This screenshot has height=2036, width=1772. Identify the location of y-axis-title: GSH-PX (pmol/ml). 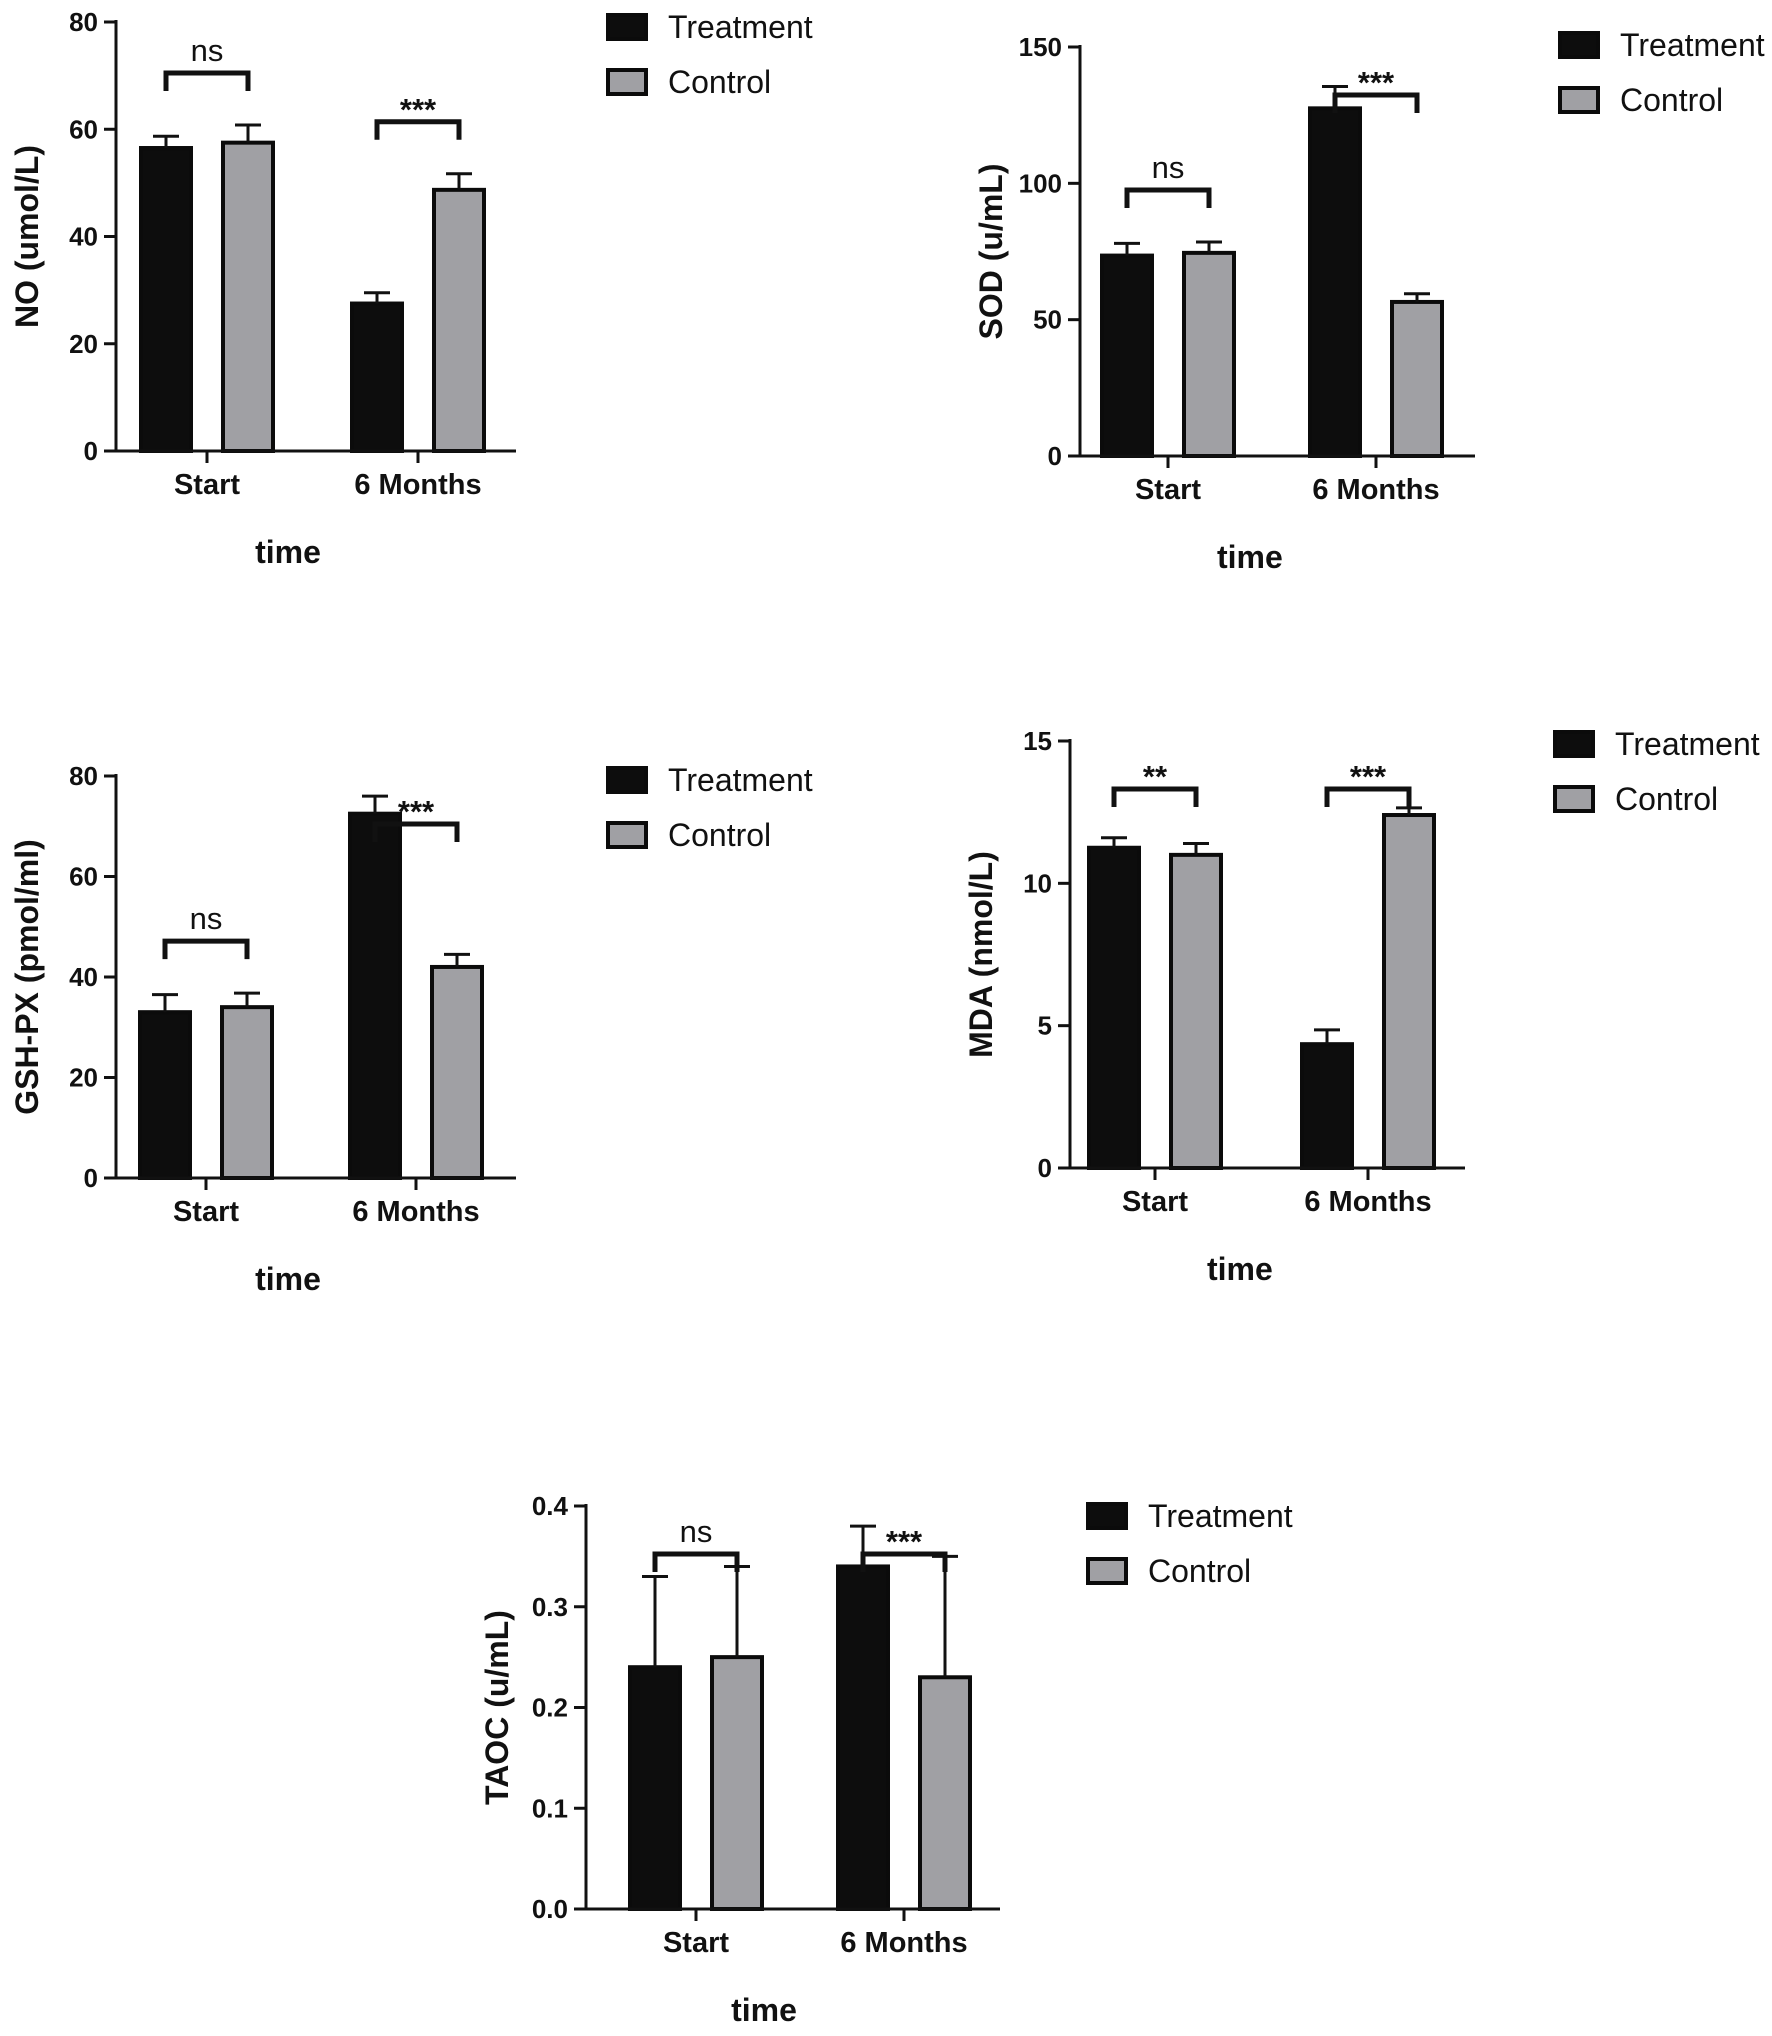
(27, 977).